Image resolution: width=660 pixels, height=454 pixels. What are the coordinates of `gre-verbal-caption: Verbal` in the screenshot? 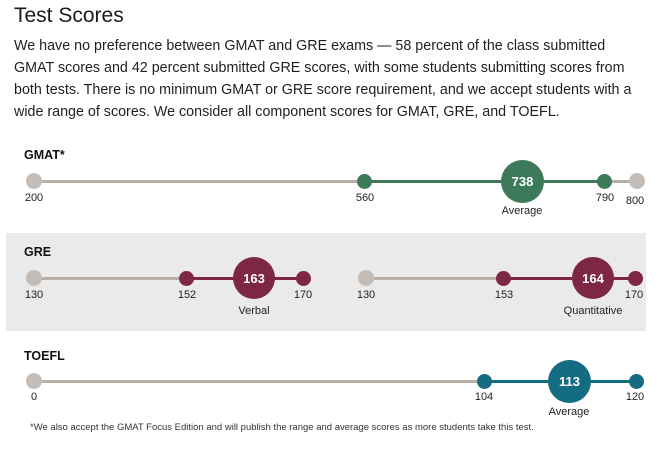 It's located at (254, 311).